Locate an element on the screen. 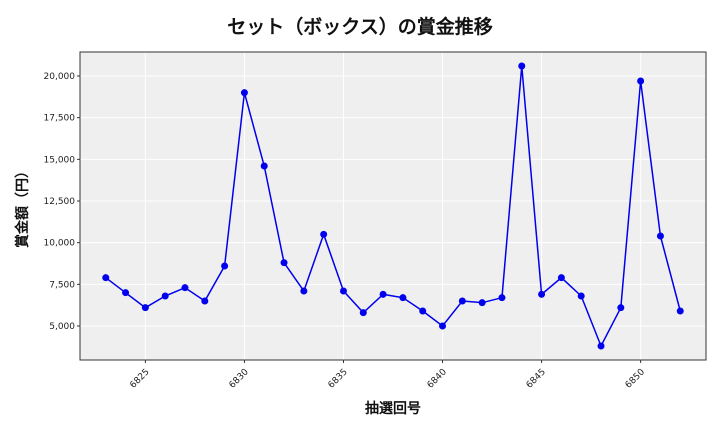 Image resolution: width=720 pixels, height=432 pixels. y-tick-label: 17,500 is located at coordinates (60, 119).